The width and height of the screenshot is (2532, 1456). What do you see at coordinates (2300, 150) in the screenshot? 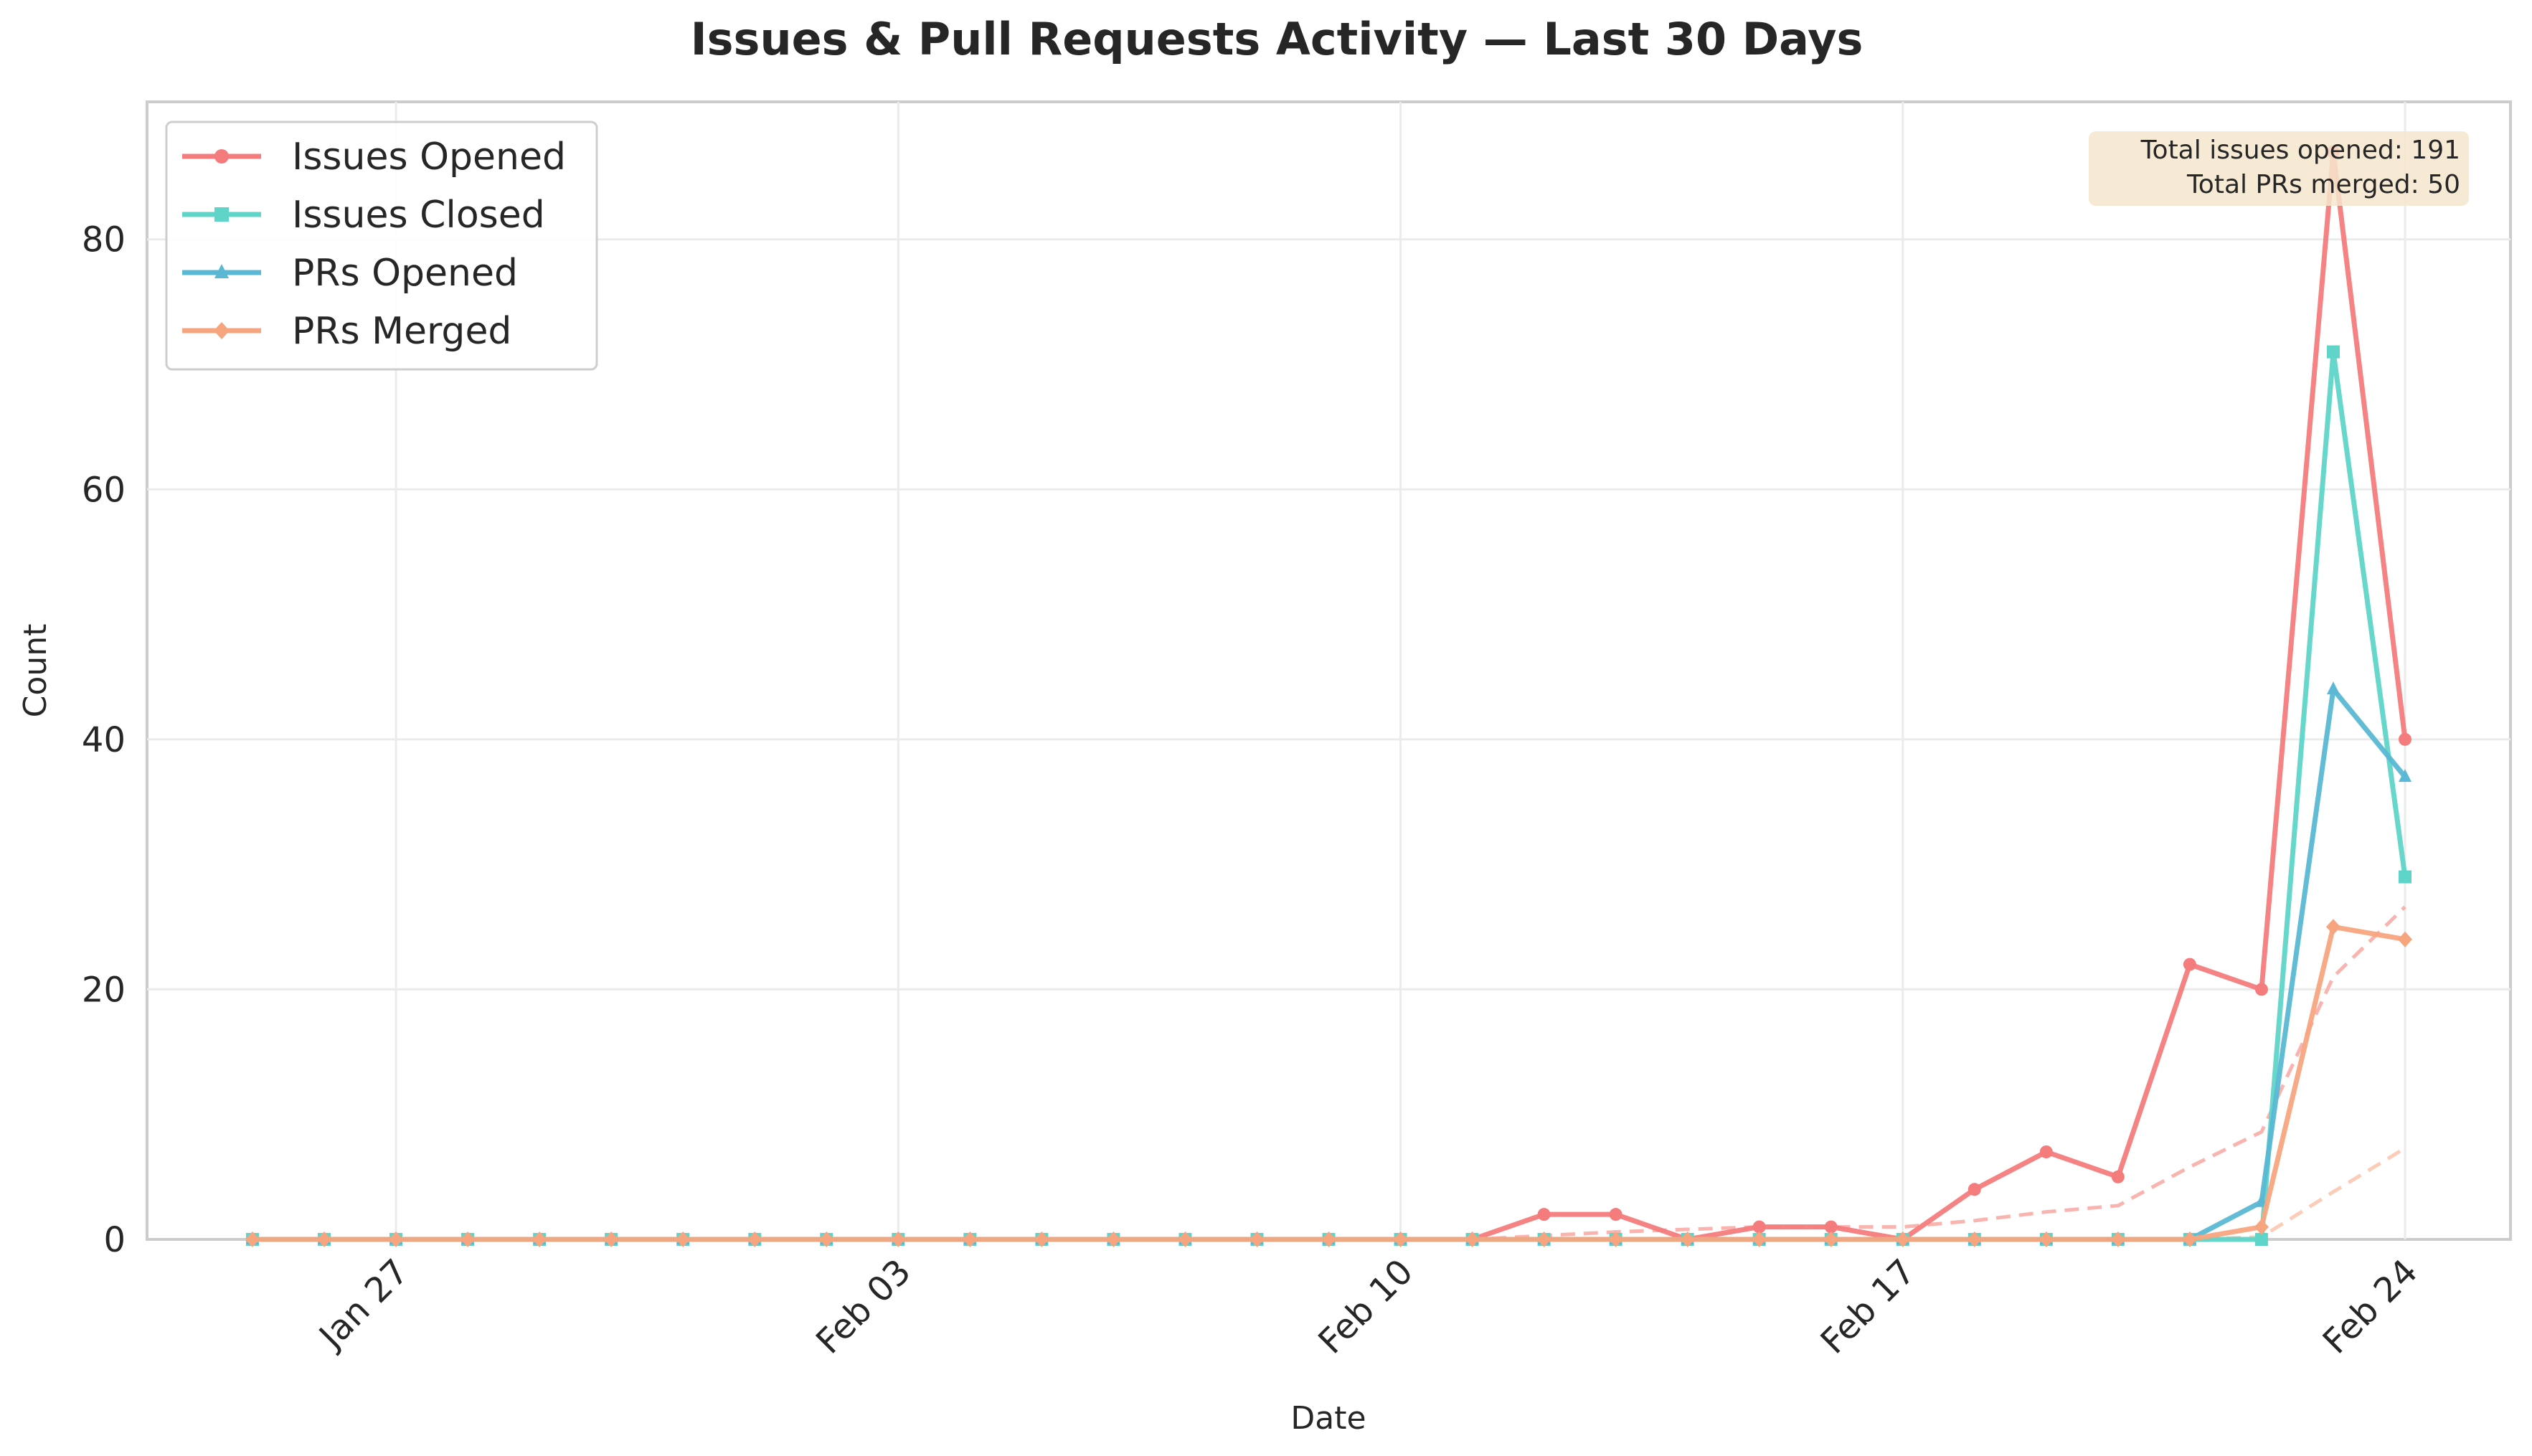
I see `annotation-line: Total issues opened: 191` at bounding box center [2300, 150].